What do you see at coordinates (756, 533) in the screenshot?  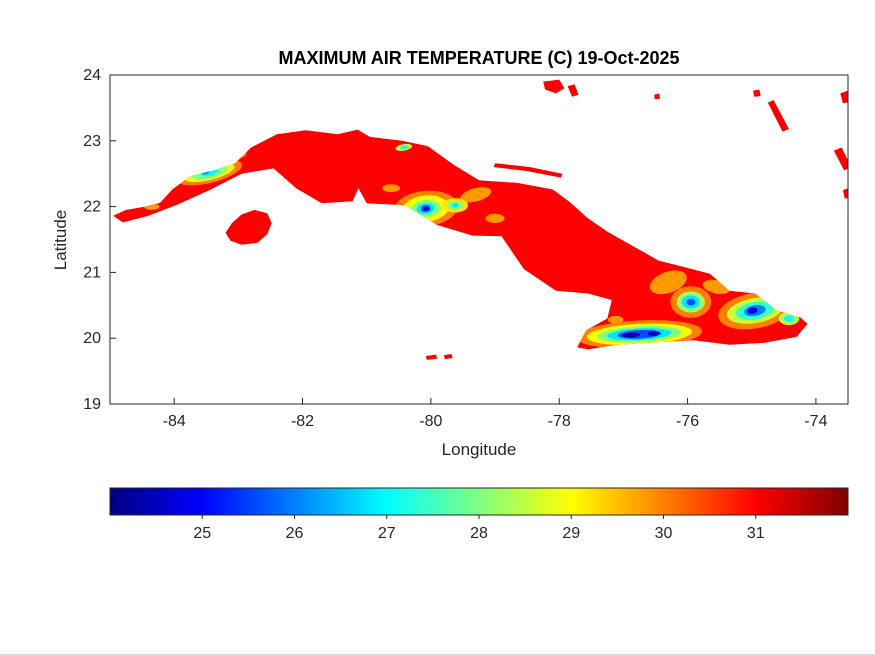 I see `colorbar-tick-label: 31` at bounding box center [756, 533].